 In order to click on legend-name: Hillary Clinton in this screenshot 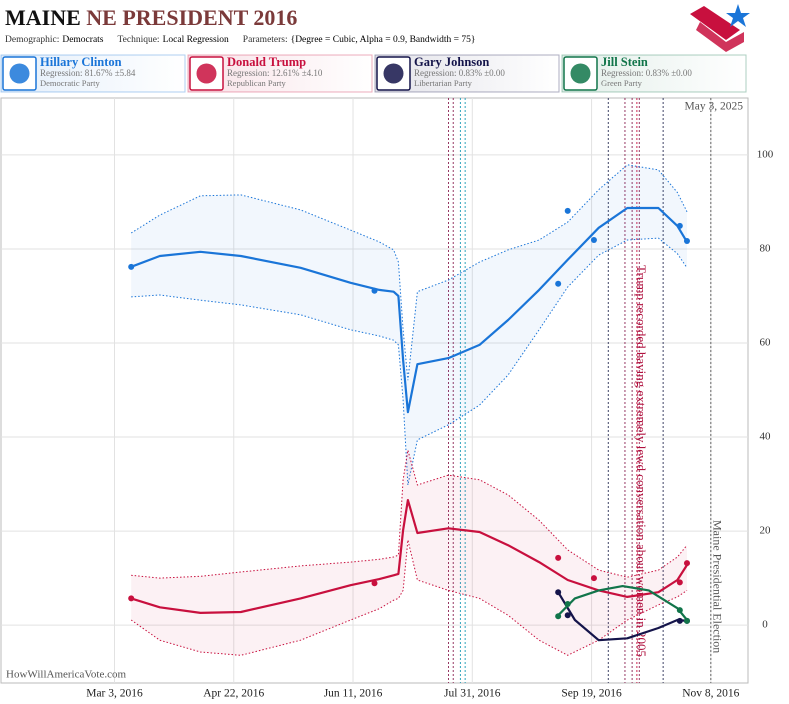, I will do `click(81, 62)`.